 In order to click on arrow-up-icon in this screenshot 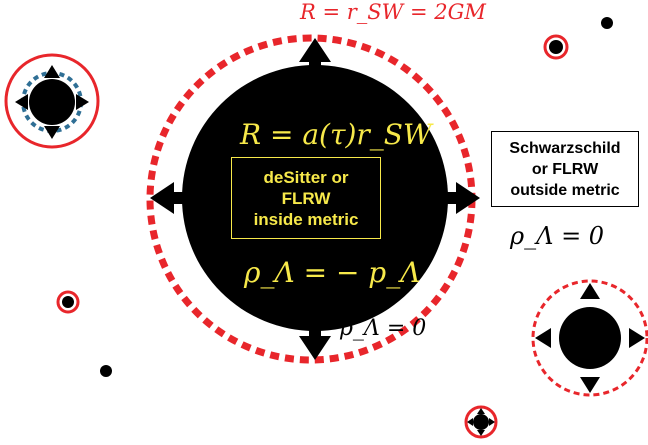, I will do `click(315, 56)`.